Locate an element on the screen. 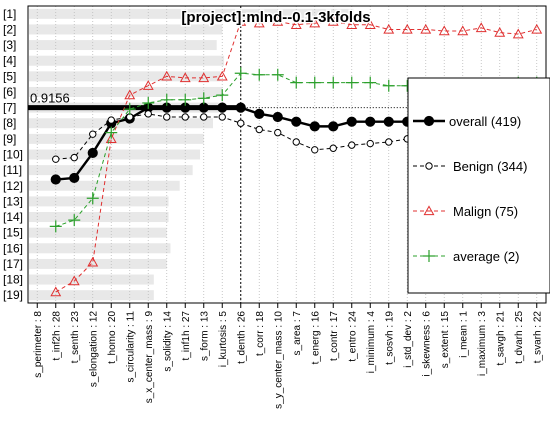  rank-label: [19] is located at coordinates (13, 295).